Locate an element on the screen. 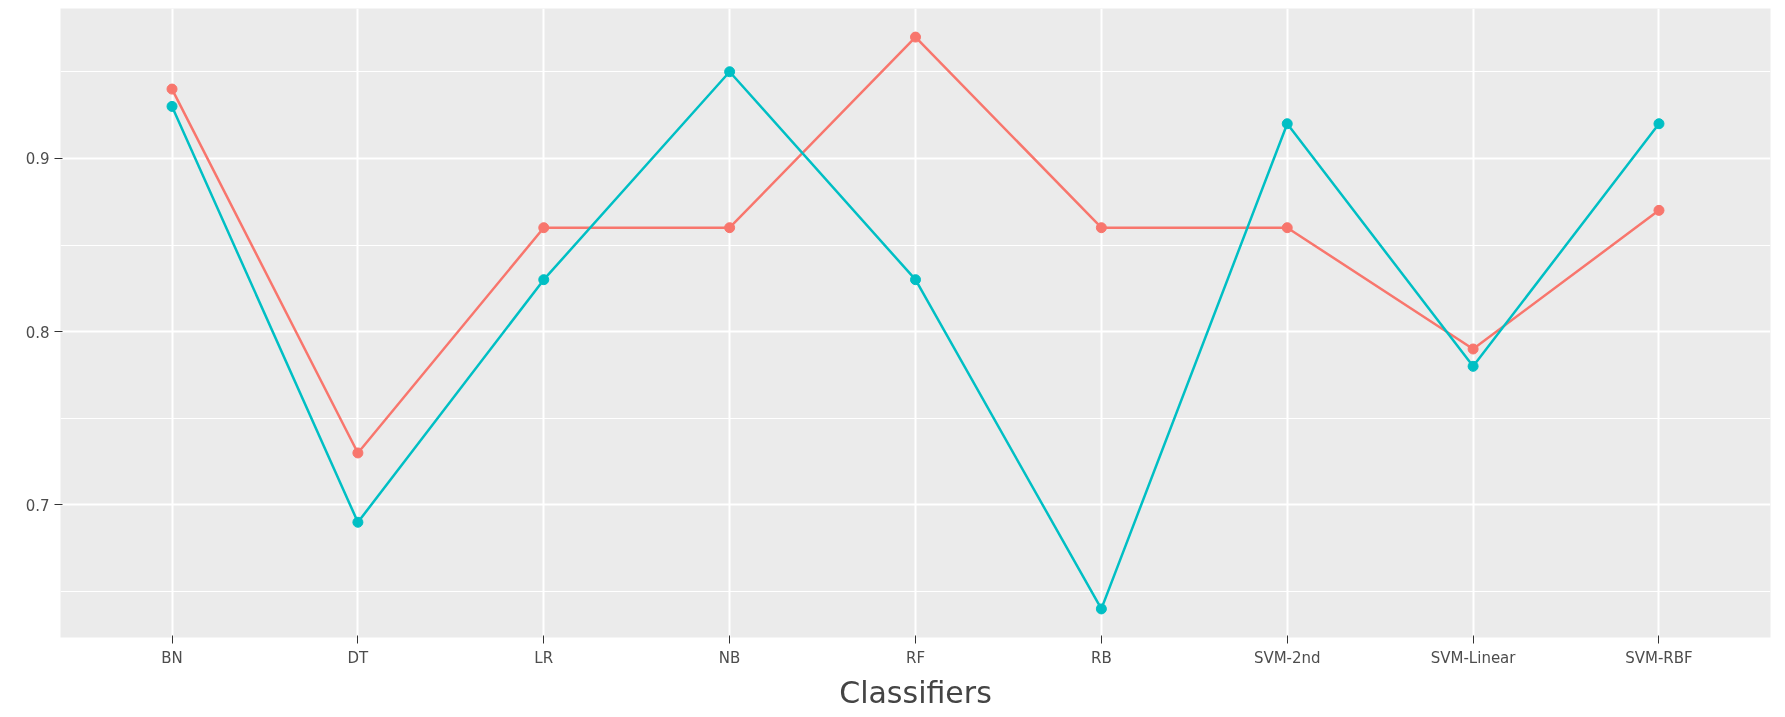 The image size is (1785, 717). x-tick-label: NB is located at coordinates (729, 657).